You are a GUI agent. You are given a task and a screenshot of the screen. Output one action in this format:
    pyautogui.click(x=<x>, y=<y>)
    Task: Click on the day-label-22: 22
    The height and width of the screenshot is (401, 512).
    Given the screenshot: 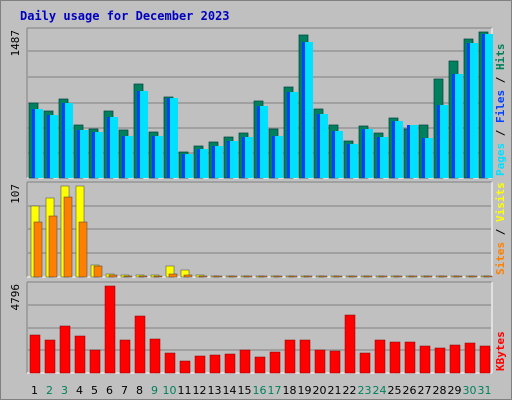 What is the action you would take?
    pyautogui.click(x=350, y=390)
    